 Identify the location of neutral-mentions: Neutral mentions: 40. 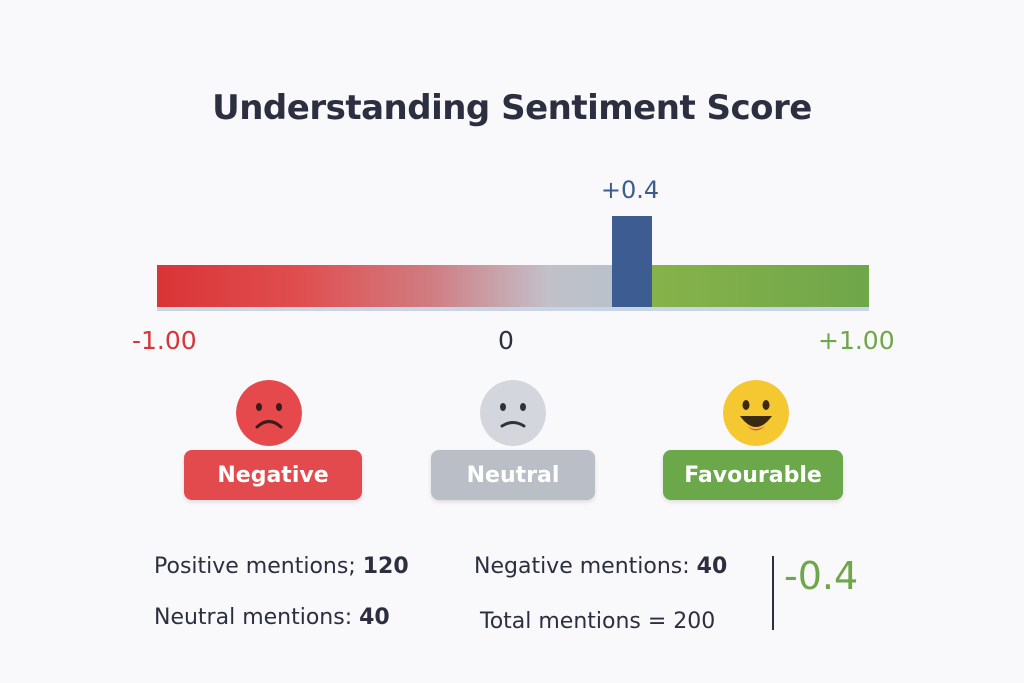
(272, 617).